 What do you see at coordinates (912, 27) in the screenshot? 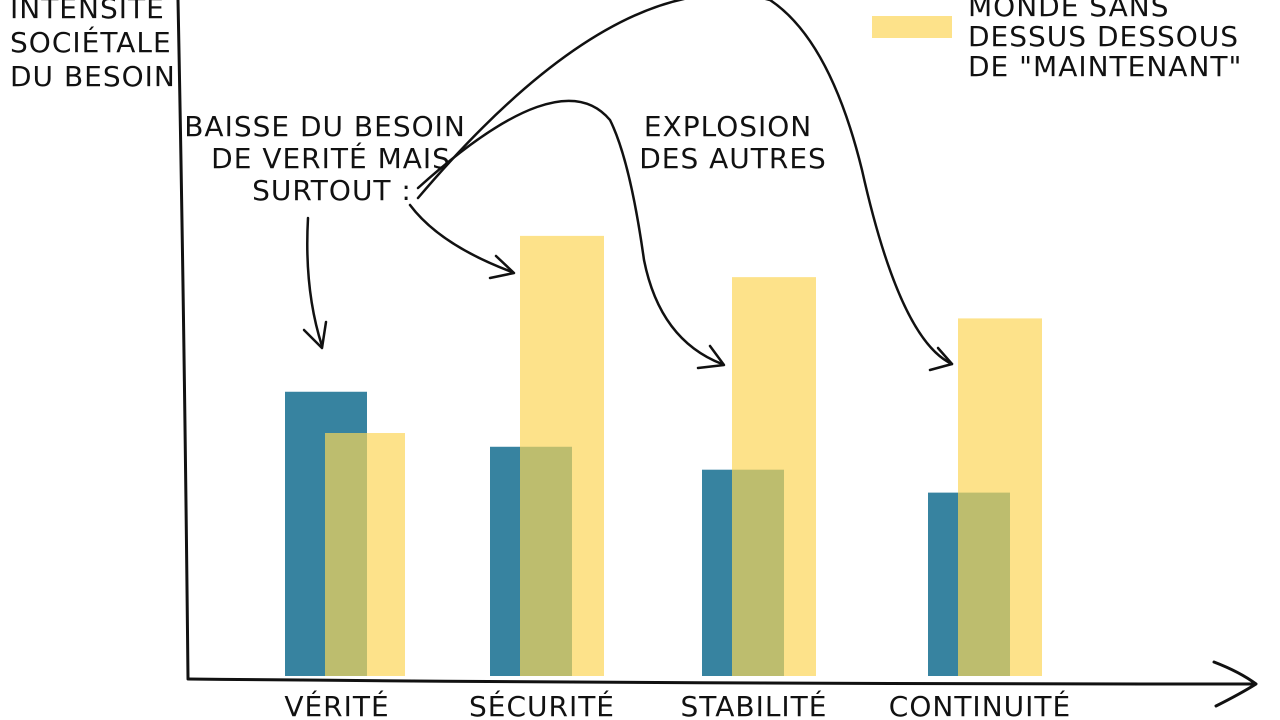
I see `legend-swatch` at bounding box center [912, 27].